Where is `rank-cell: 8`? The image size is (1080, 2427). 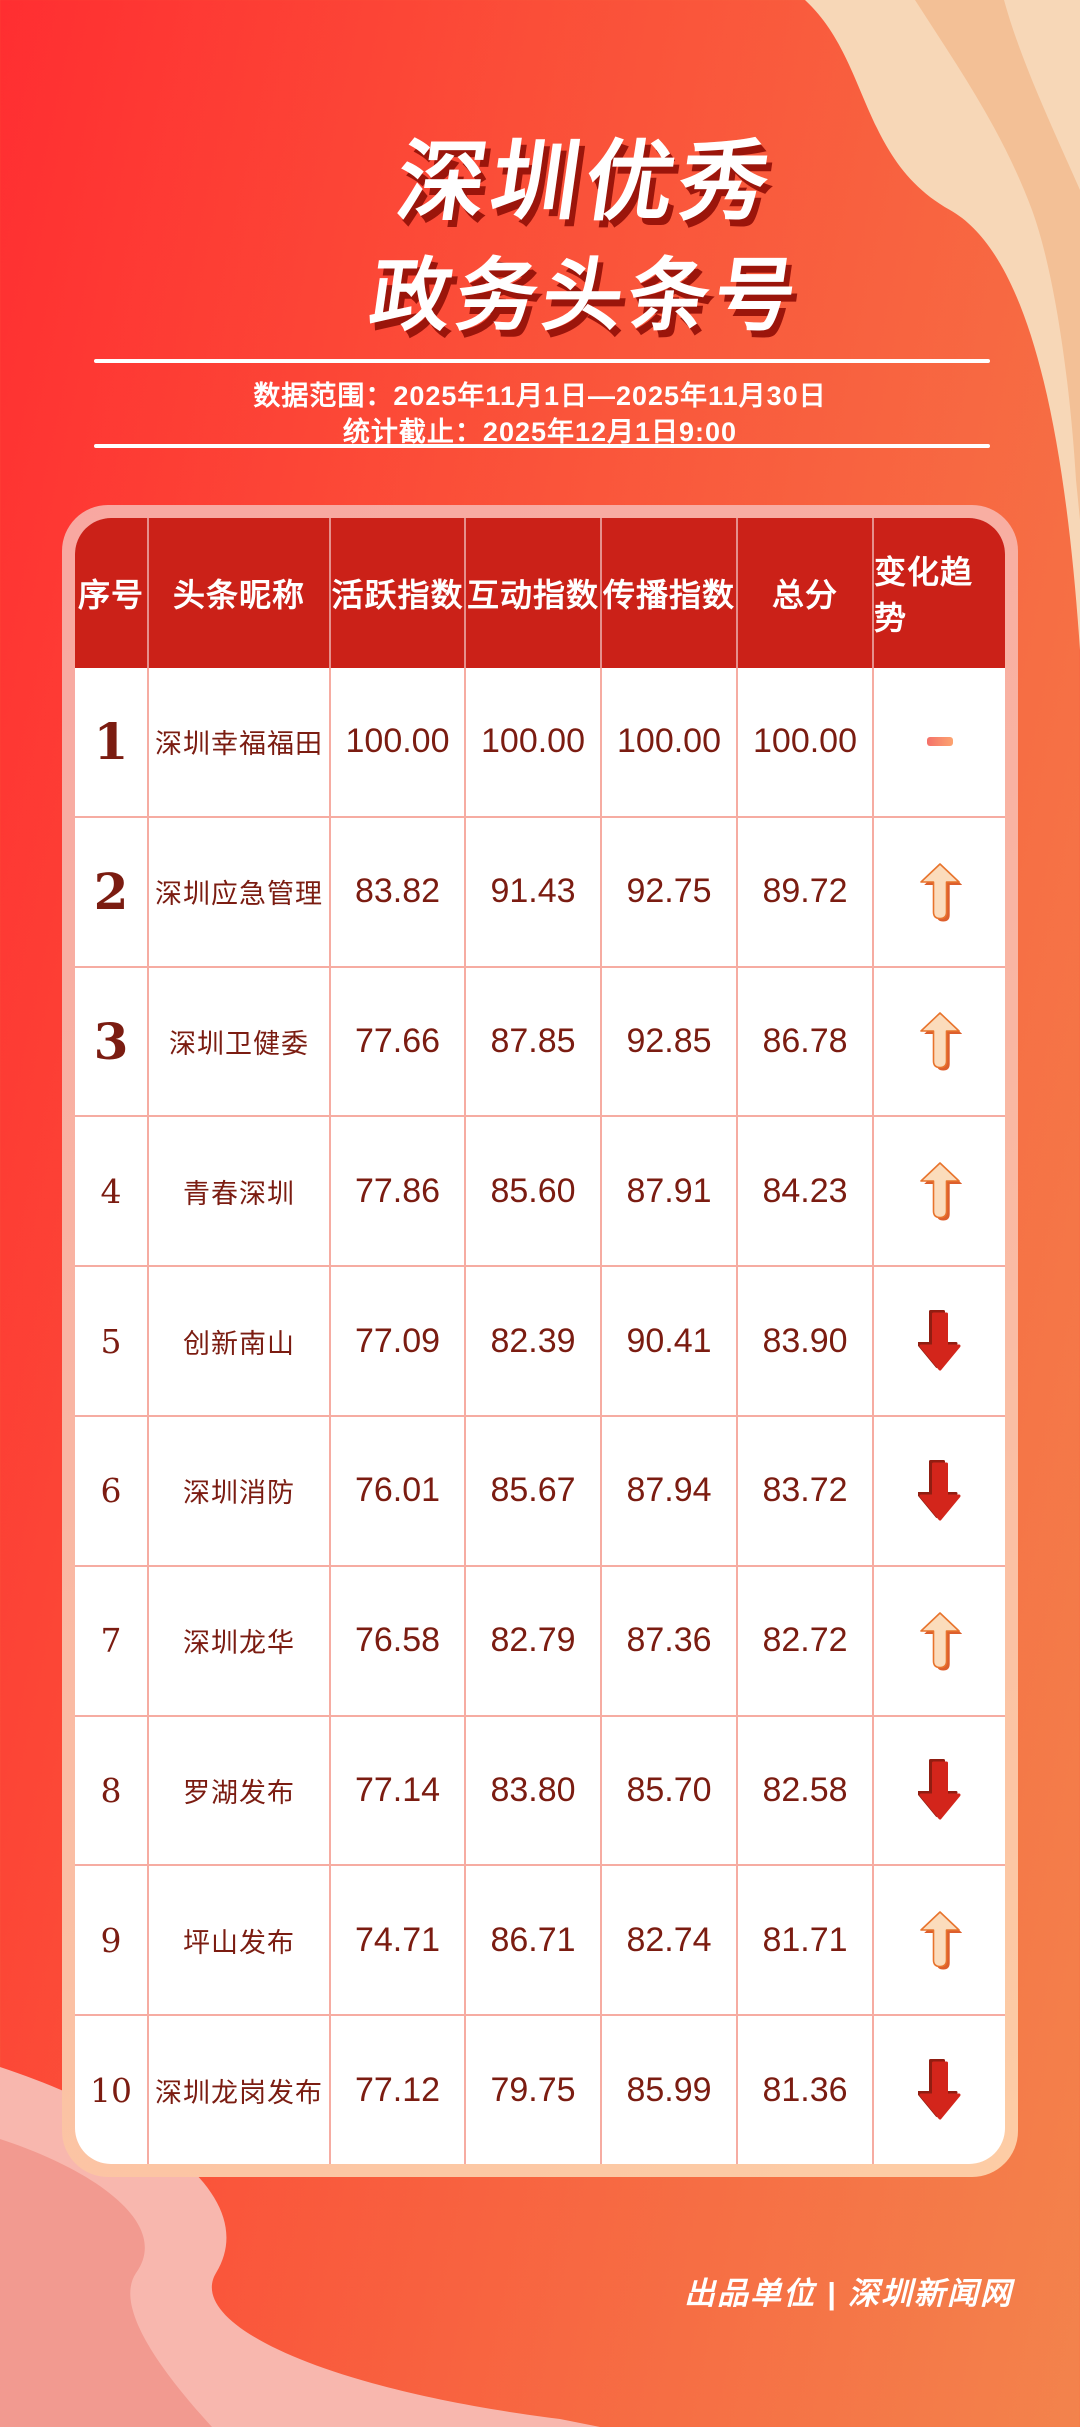
rank-cell: 8 is located at coordinates (112, 1790).